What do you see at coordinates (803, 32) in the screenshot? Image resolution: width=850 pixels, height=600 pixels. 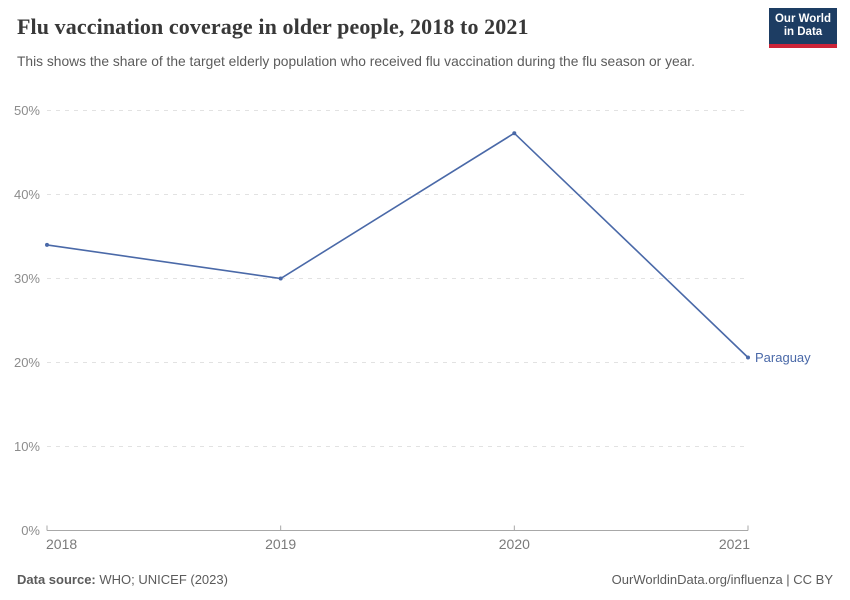 I see `owid-logo-line2: in Data` at bounding box center [803, 32].